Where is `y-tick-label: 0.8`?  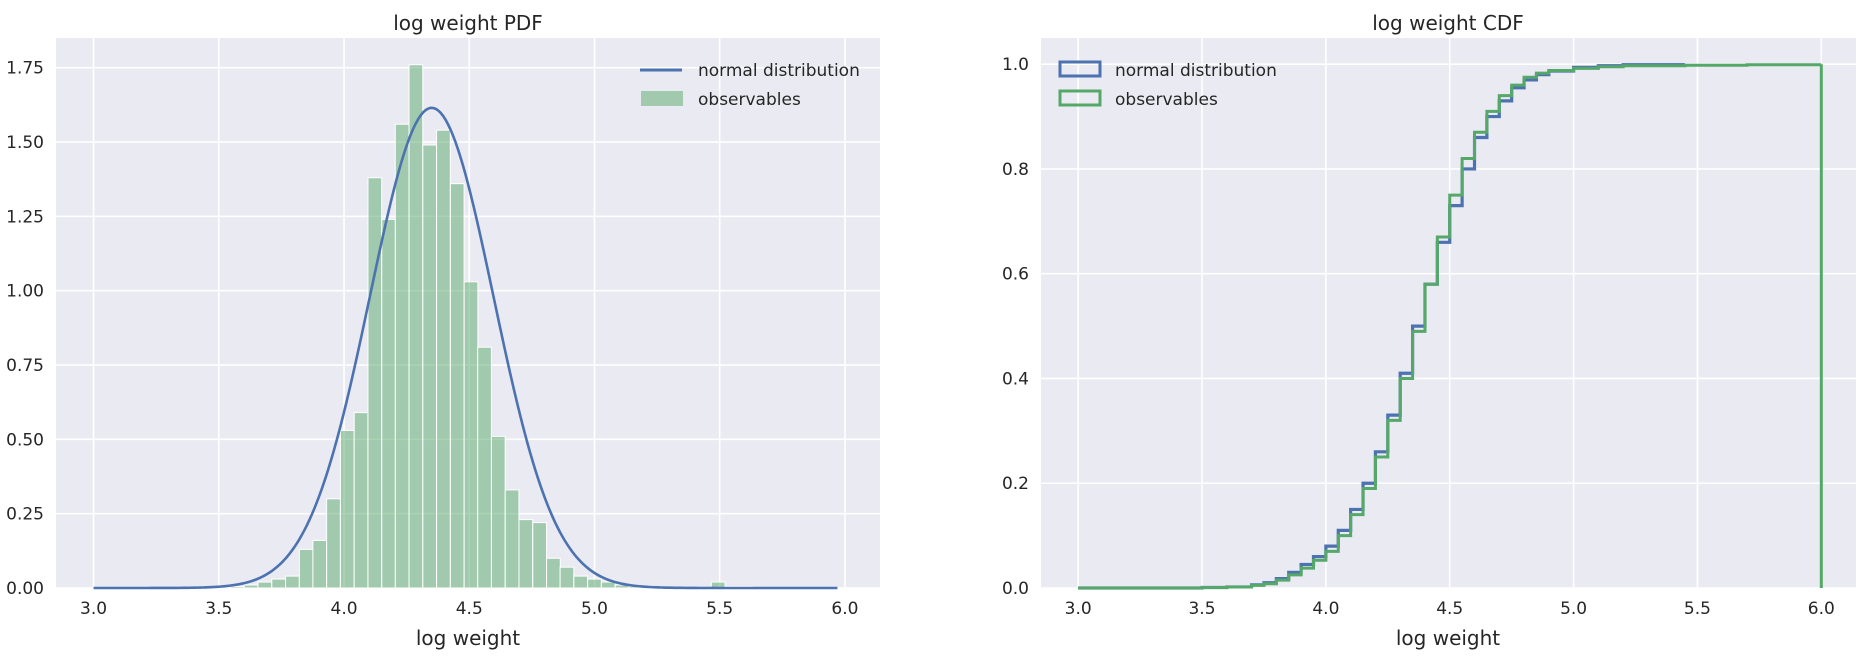 y-tick-label: 0.8 is located at coordinates (1015, 170).